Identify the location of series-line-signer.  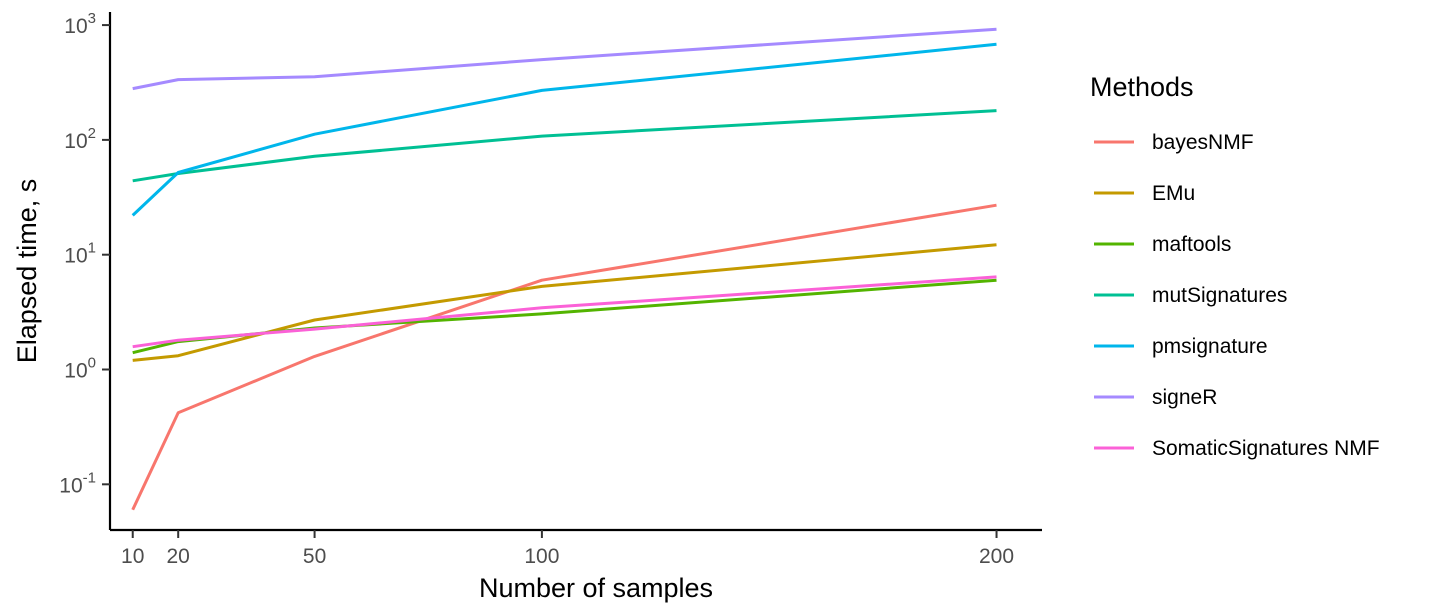
(564, 59).